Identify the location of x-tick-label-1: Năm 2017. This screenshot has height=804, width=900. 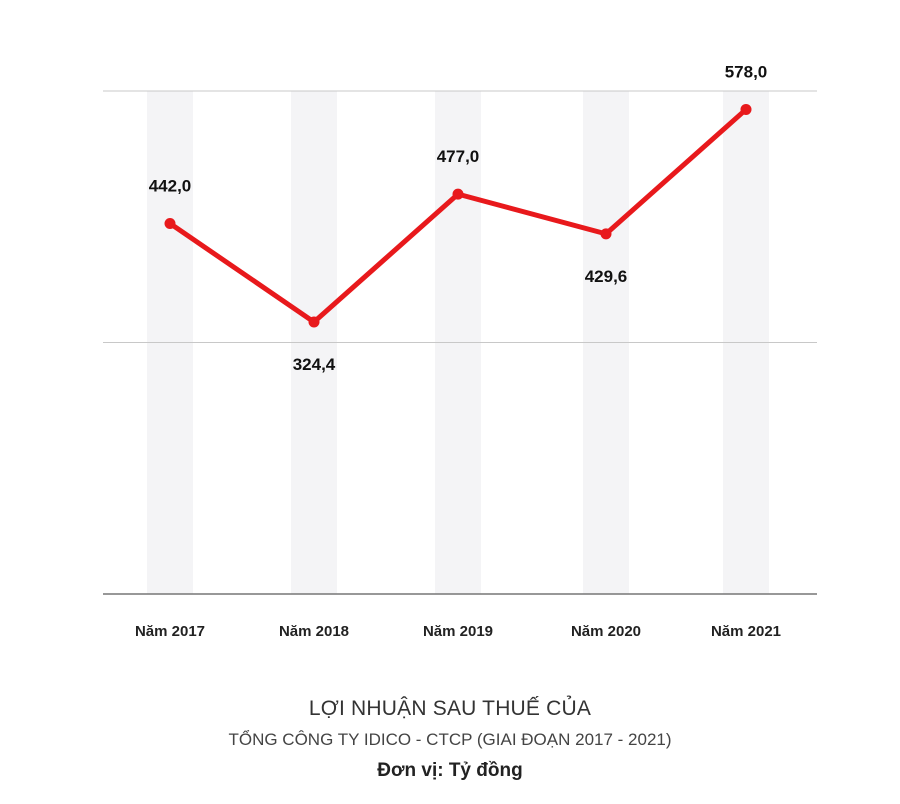
(170, 631).